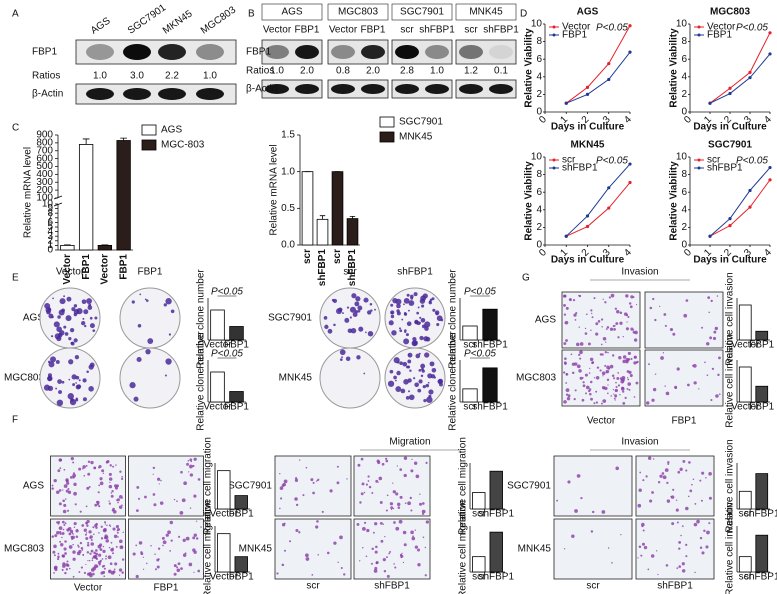 The height and width of the screenshot is (594, 777). What do you see at coordinates (44, 190) in the screenshot?
I see `y-tick-label: 200` at bounding box center [44, 190].